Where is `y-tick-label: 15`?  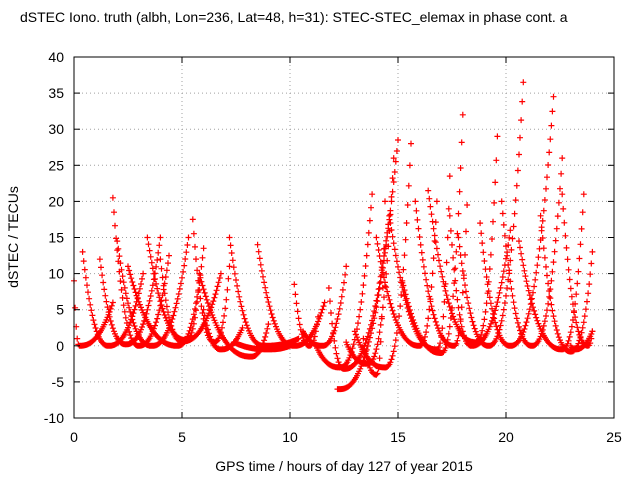 y-tick-label: 15 is located at coordinates (56, 238).